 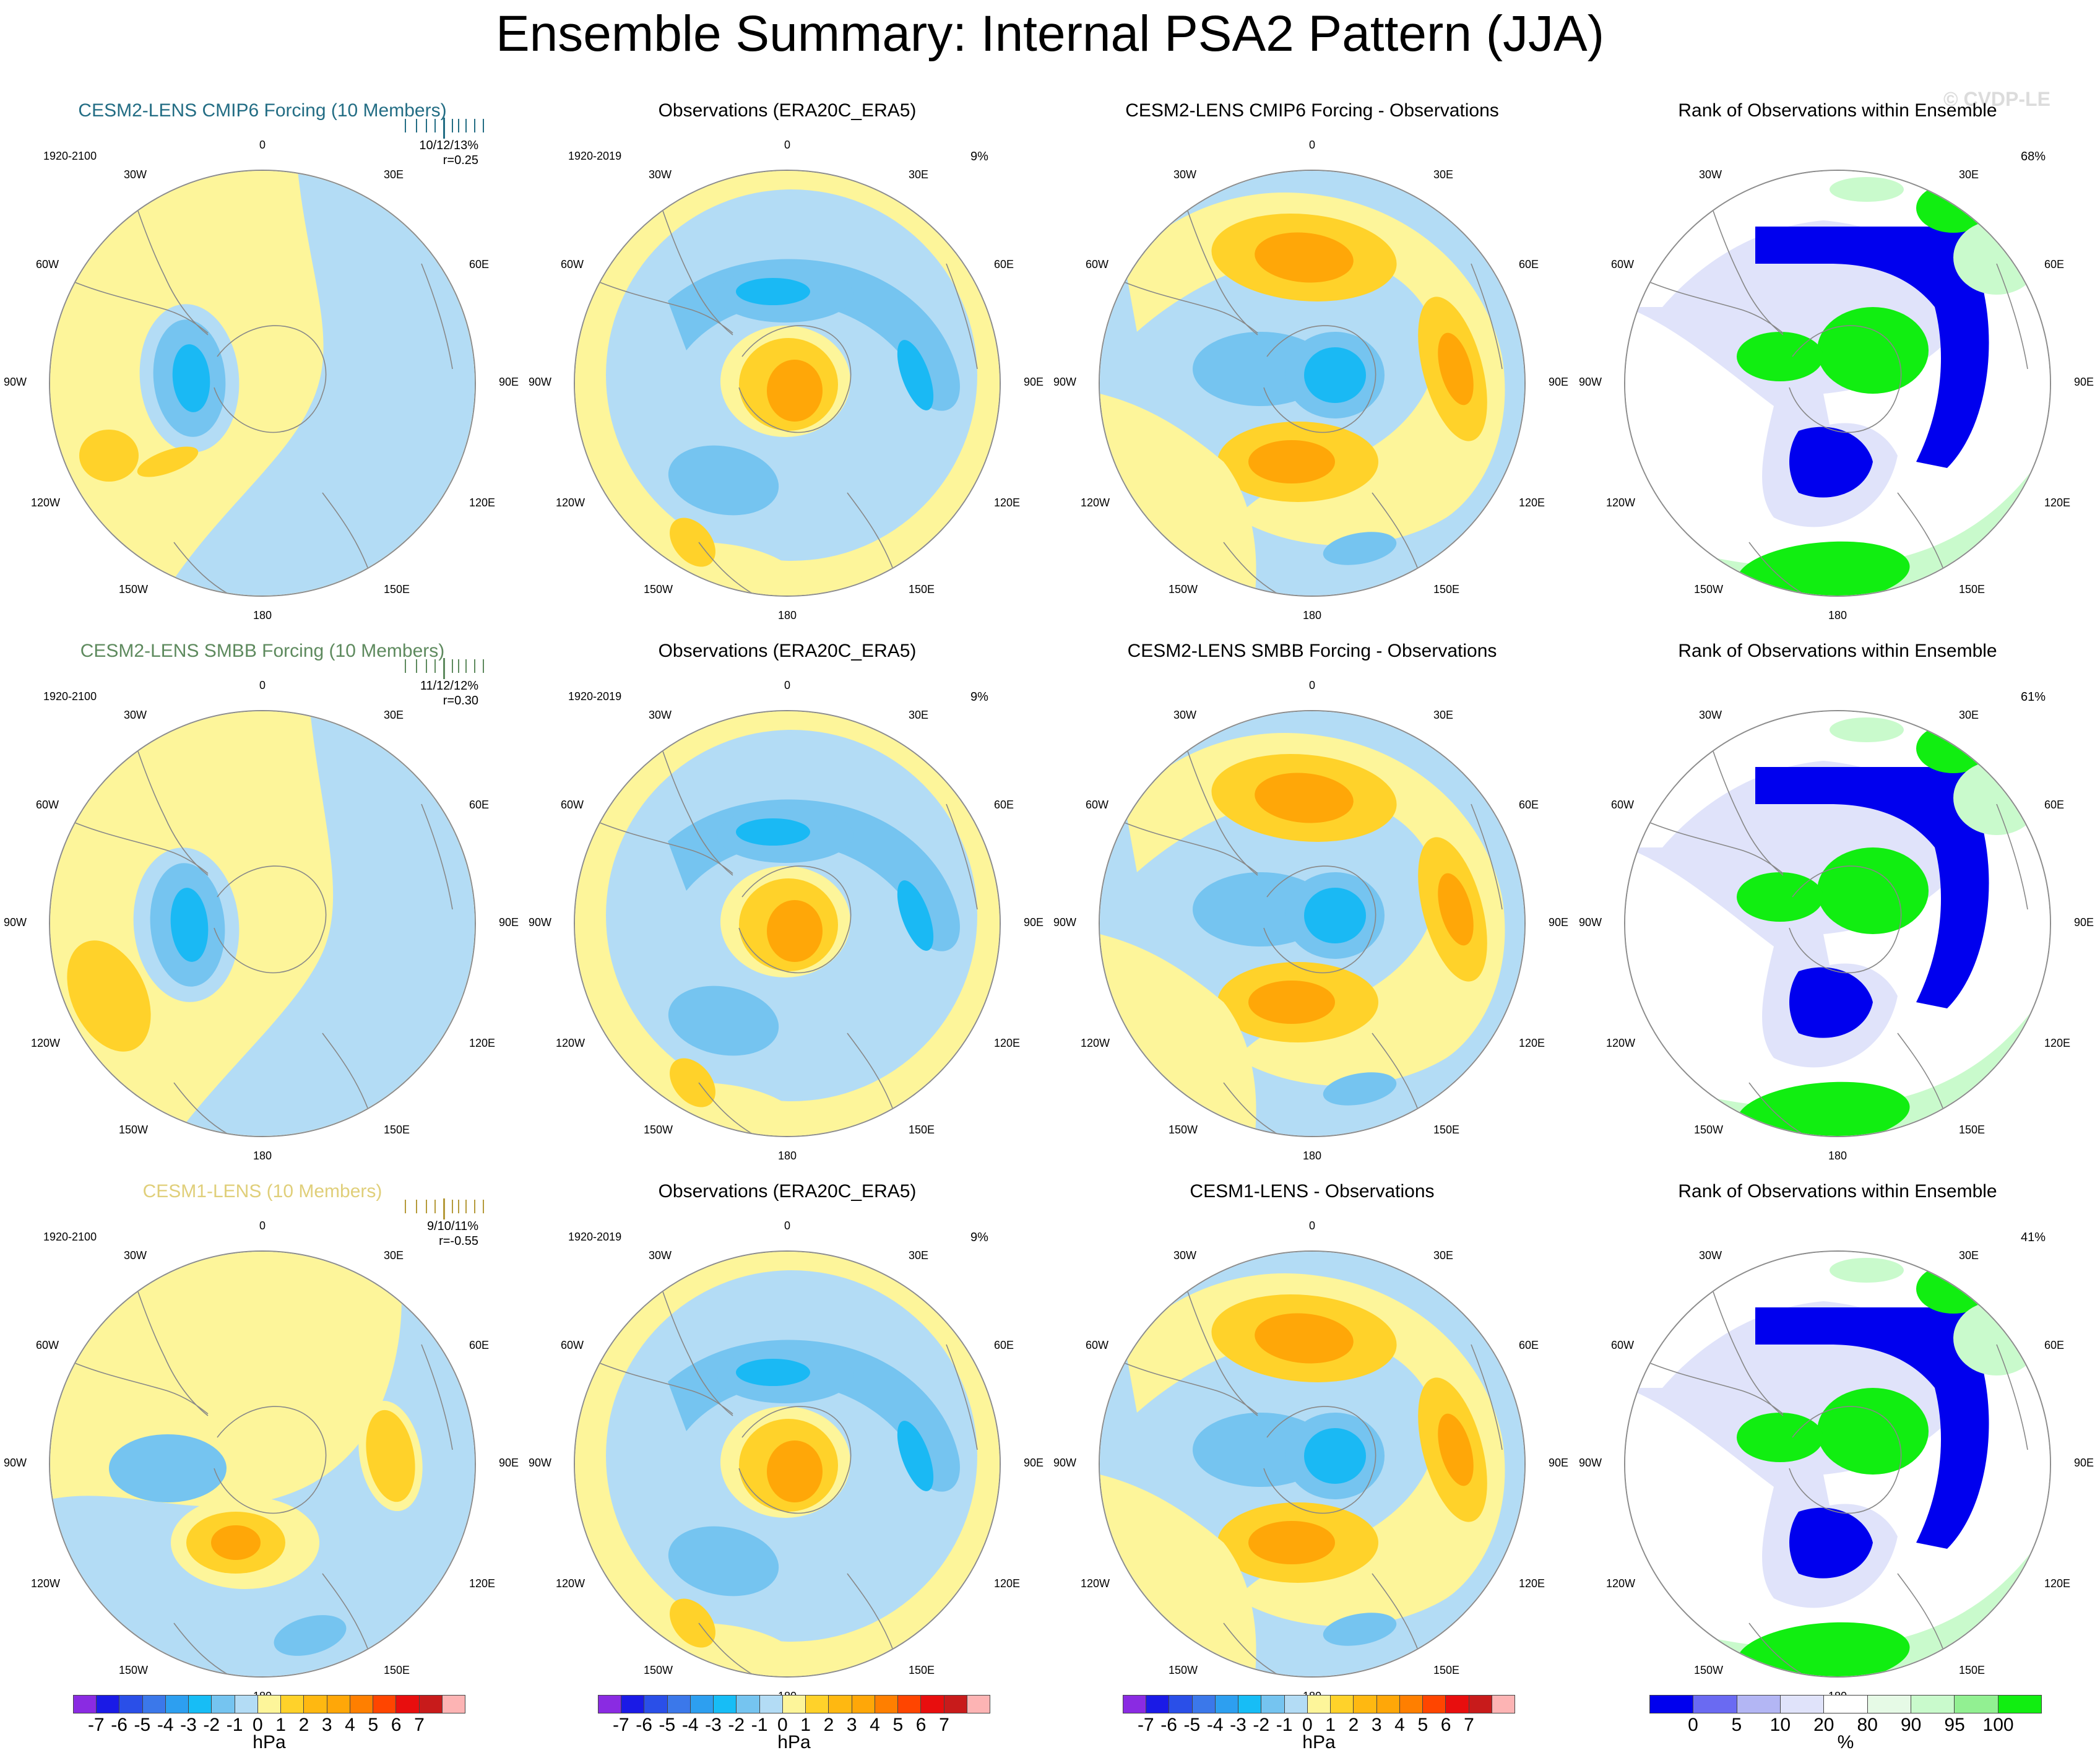 What do you see at coordinates (875, 1725) in the screenshot?
I see `colorbar-tick-label: 4` at bounding box center [875, 1725].